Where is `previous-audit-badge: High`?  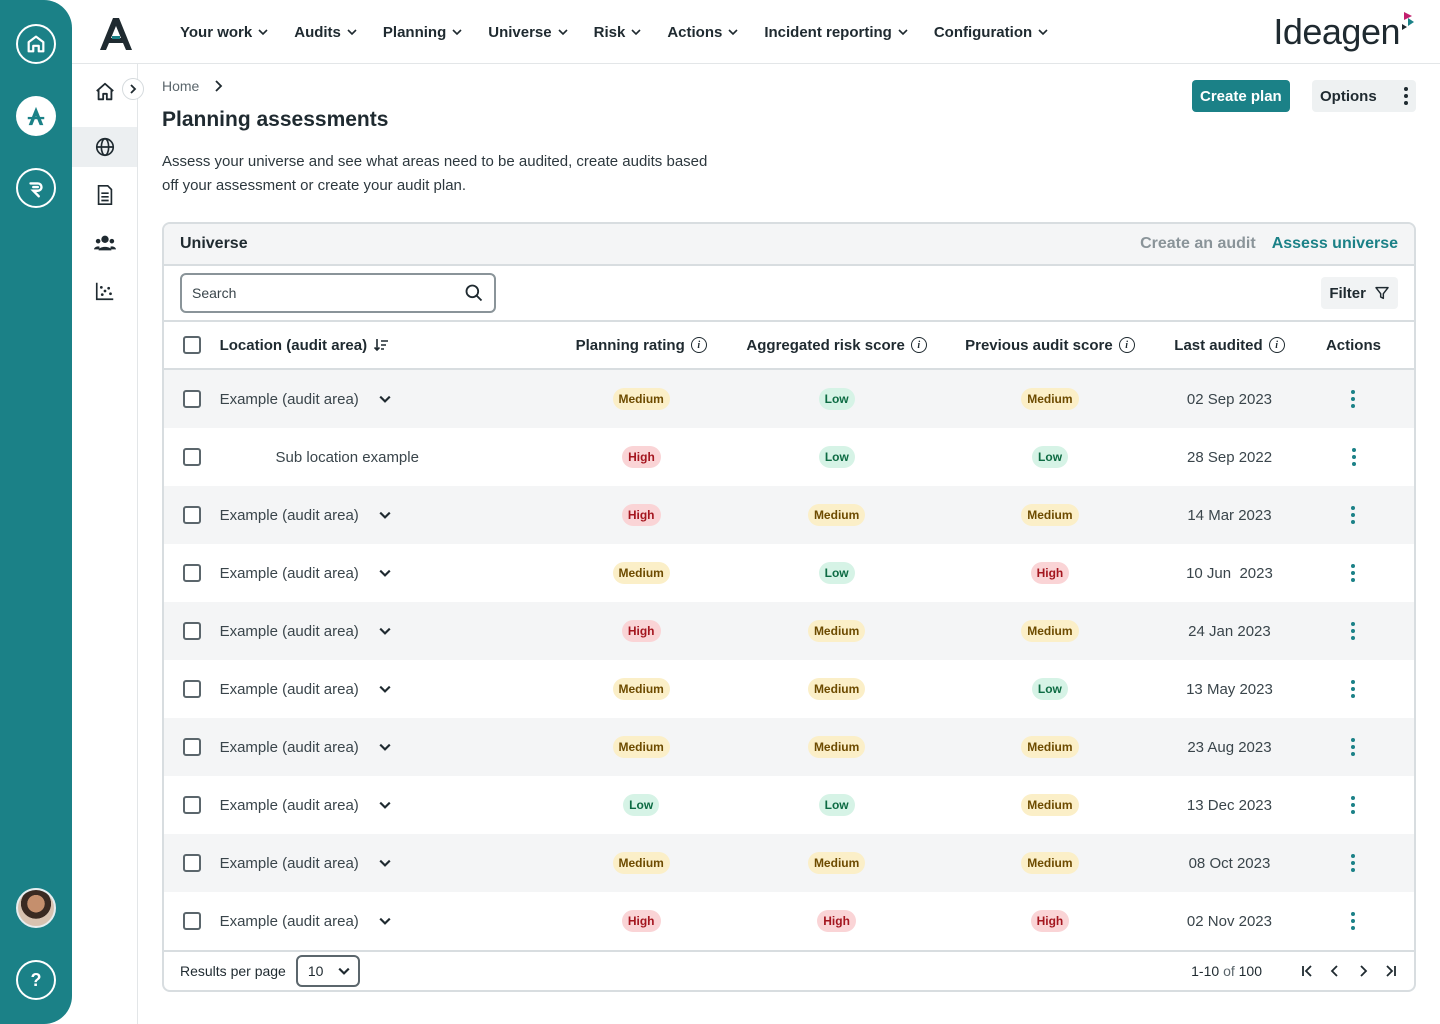 previous-audit-badge: High is located at coordinates (1050, 573).